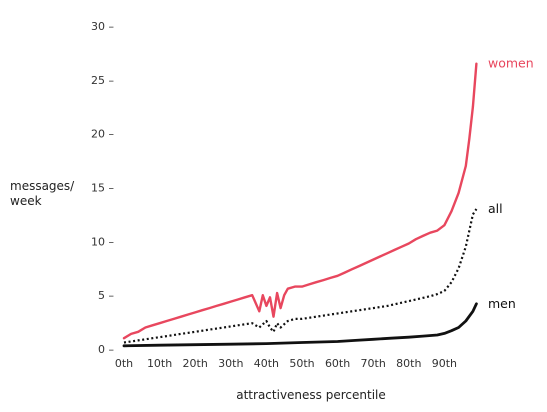 The image size is (547, 412). I want to click on y-tick-label: 20 –, so click(102, 134).